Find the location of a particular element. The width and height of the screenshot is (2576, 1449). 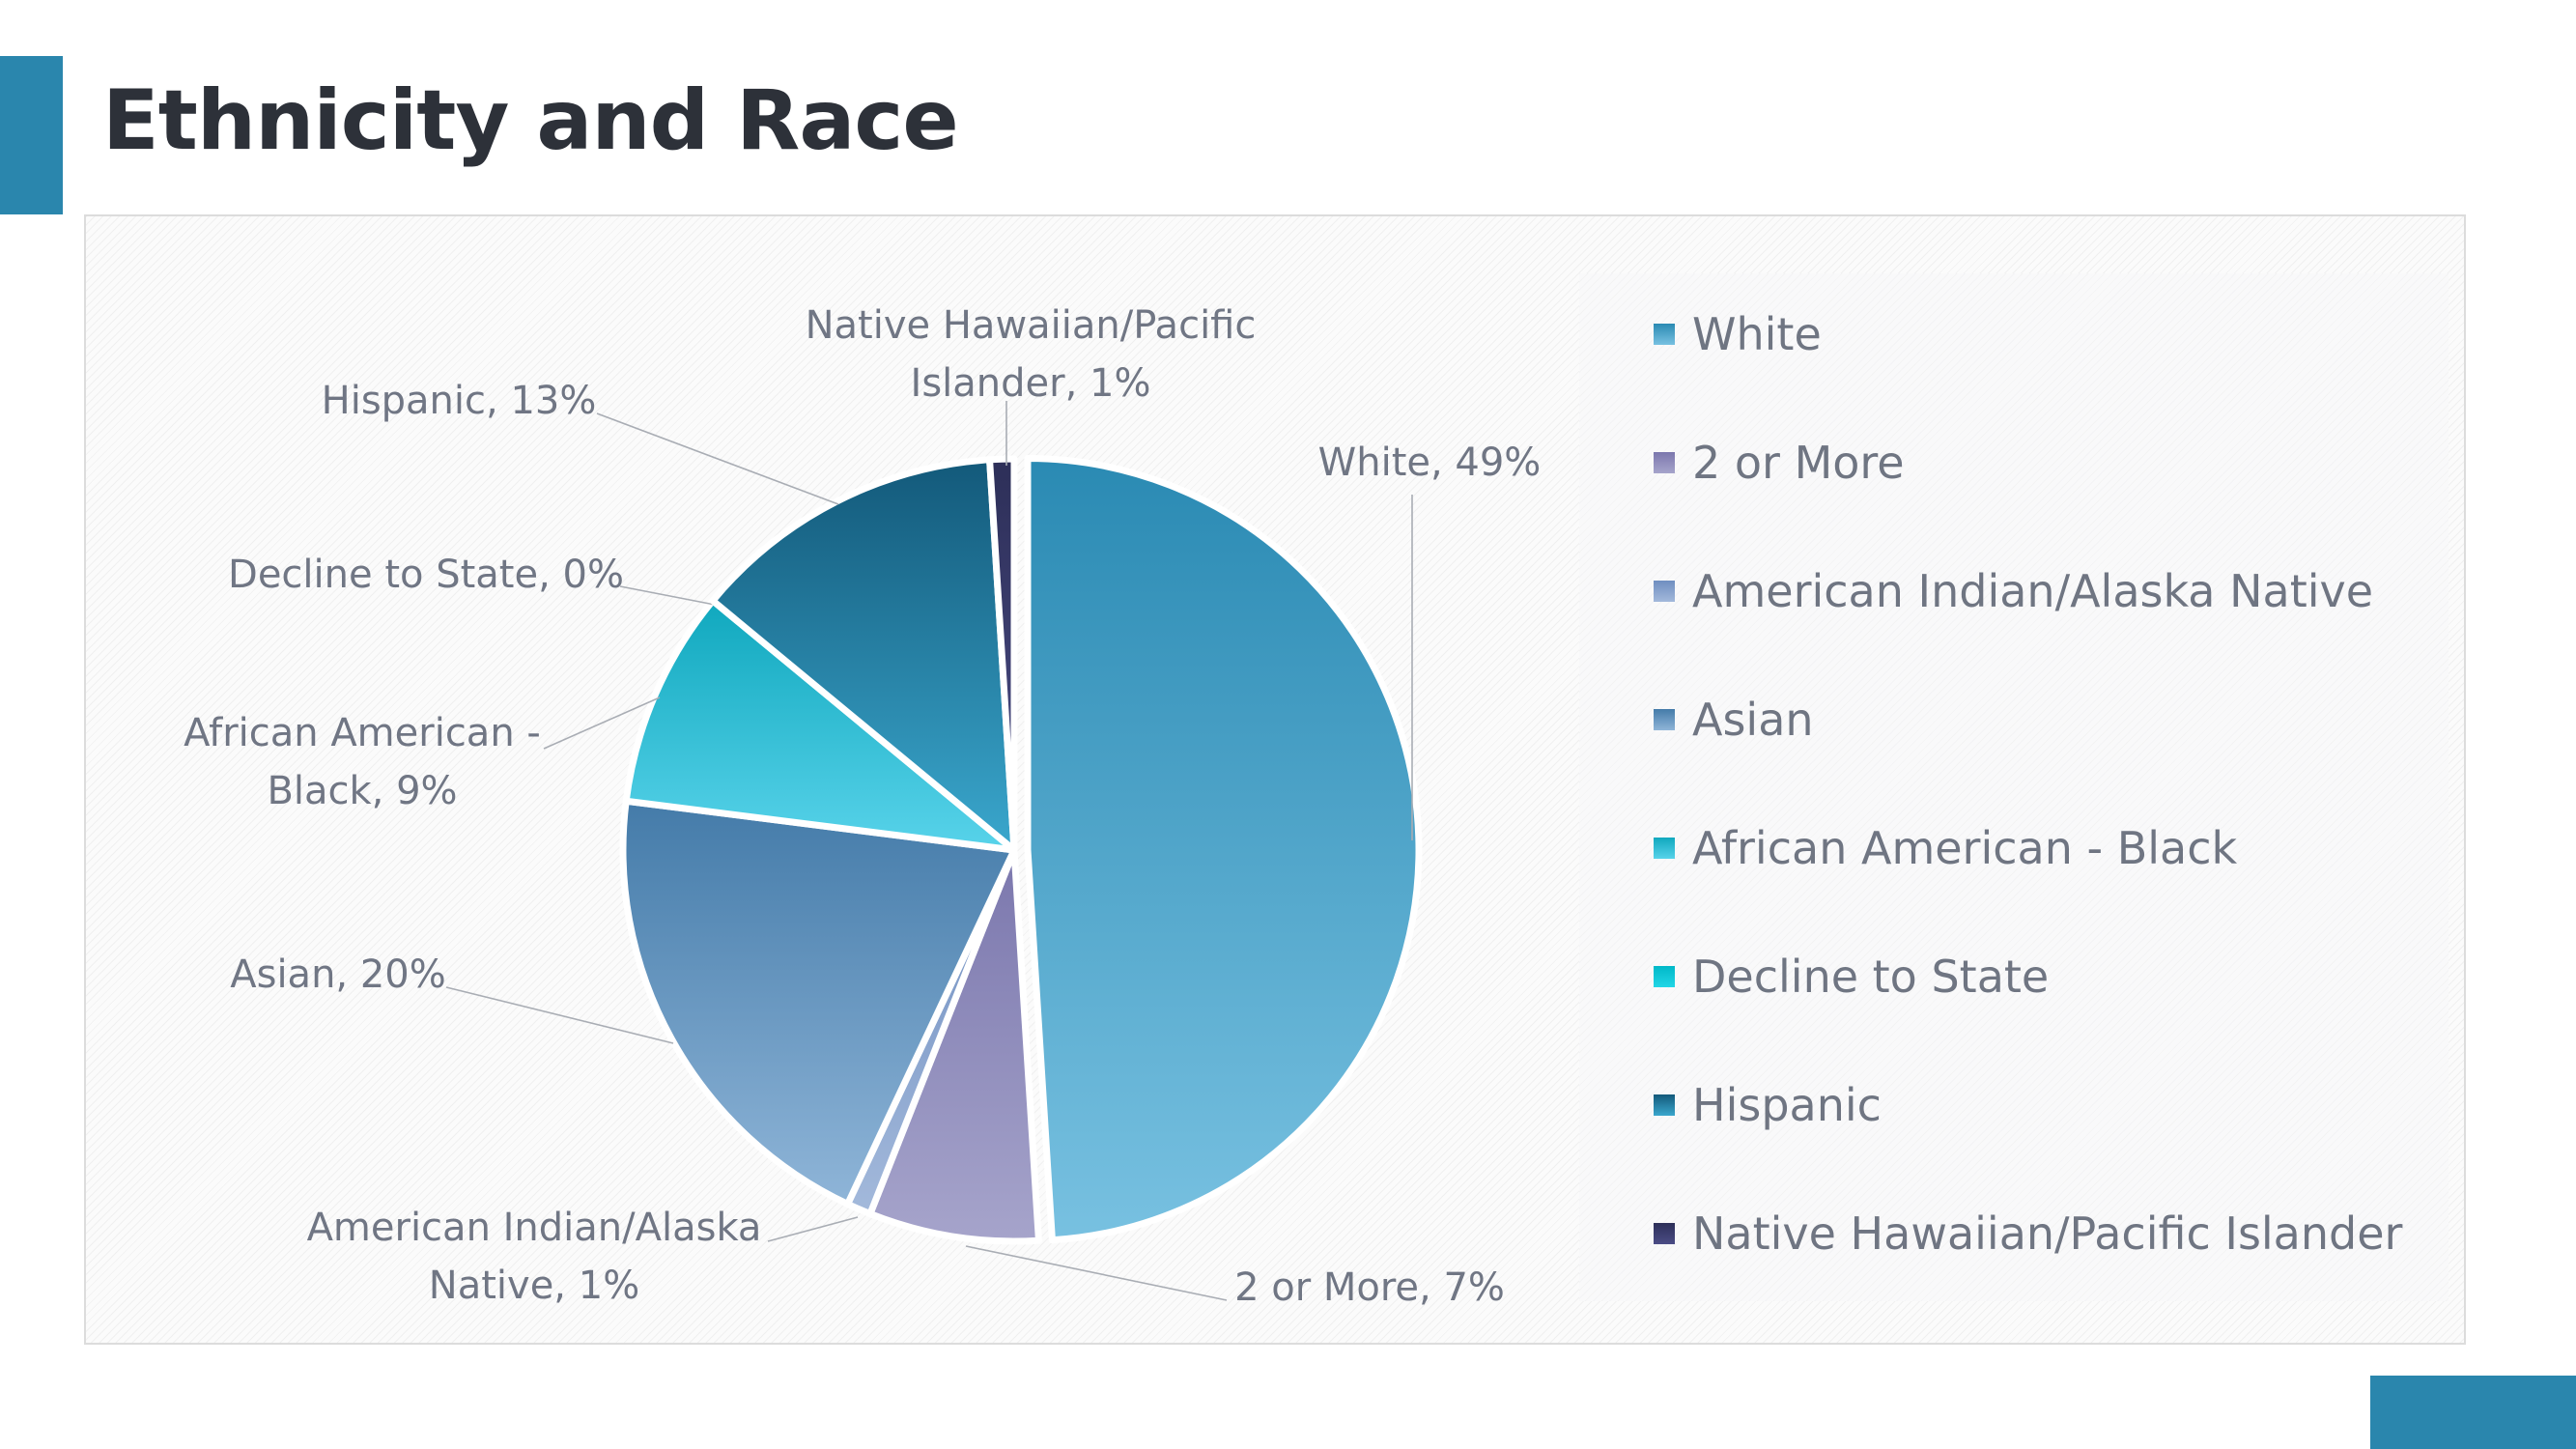

pie-slice-african-american-black is located at coordinates (820, 725).